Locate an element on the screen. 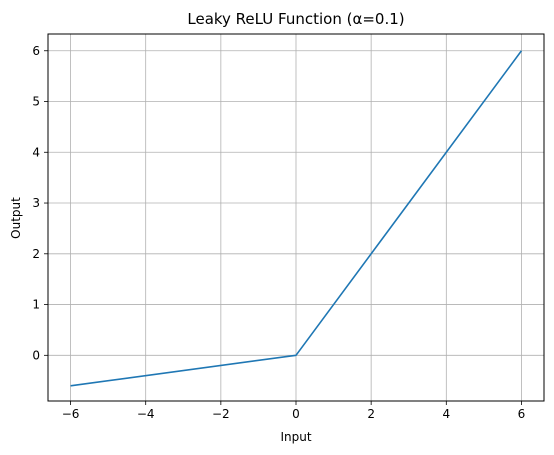 This screenshot has width=554, height=455. x-tick-label: −2 is located at coordinates (221, 414).